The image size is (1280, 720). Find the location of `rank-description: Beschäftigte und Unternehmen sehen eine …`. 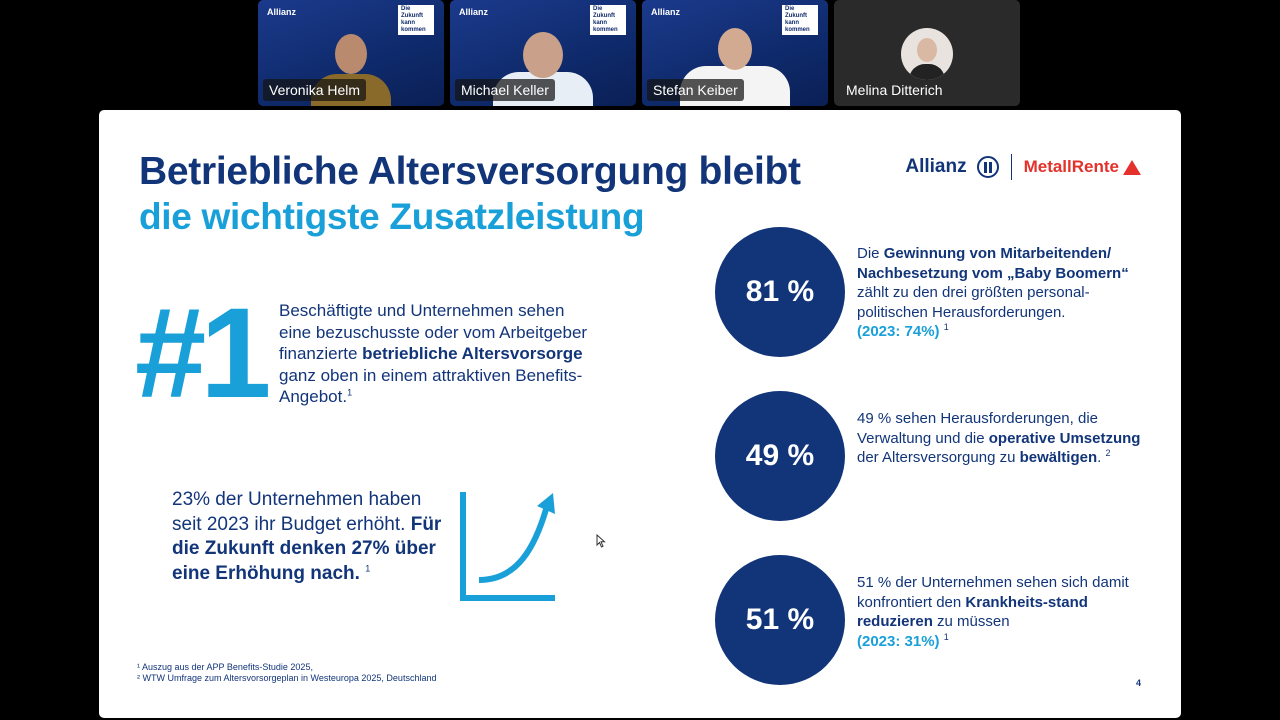

rank-description: Beschäftigte und Unternehmen sehen eine … is located at coordinates (434, 354).